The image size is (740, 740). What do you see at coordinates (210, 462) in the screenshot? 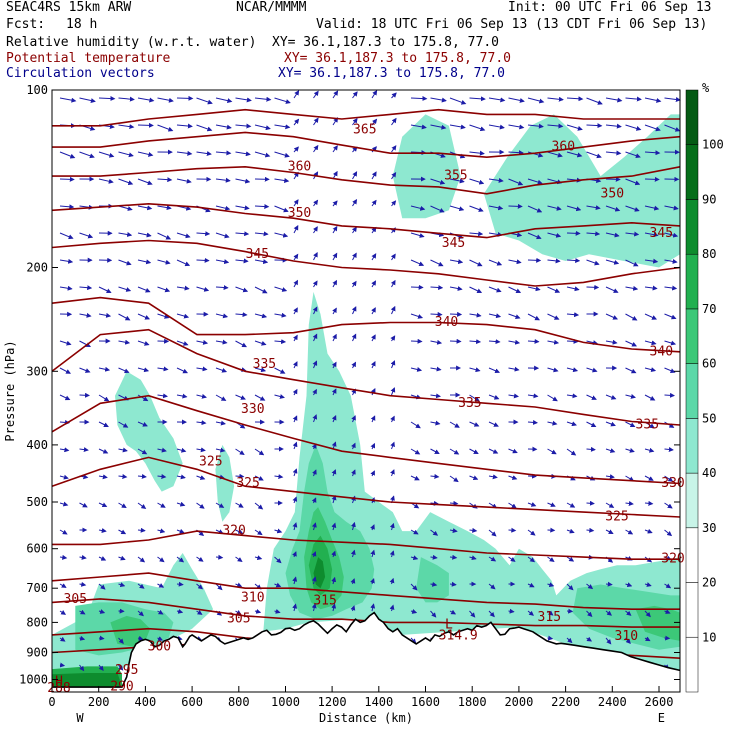
I see `theta-label: 325` at bounding box center [210, 462].